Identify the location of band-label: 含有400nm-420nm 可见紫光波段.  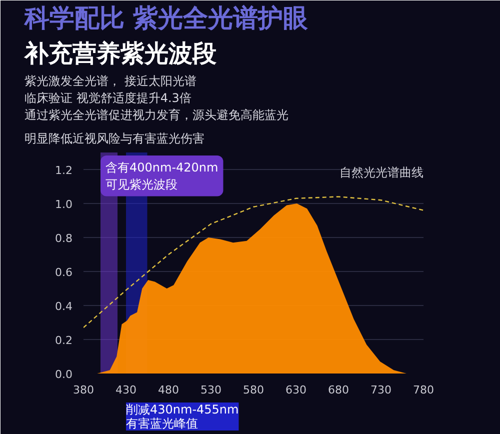
(162, 176).